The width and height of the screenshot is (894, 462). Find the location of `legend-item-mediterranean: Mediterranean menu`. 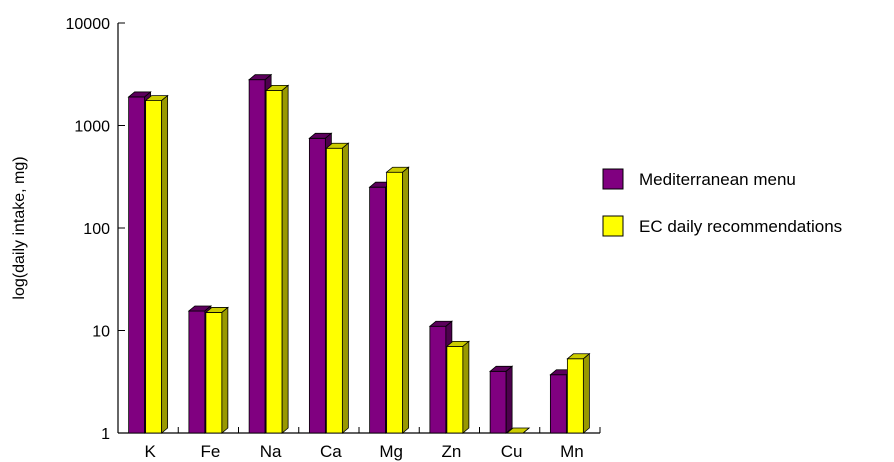

legend-item-mediterranean: Mediterranean menu is located at coordinates (699, 179).